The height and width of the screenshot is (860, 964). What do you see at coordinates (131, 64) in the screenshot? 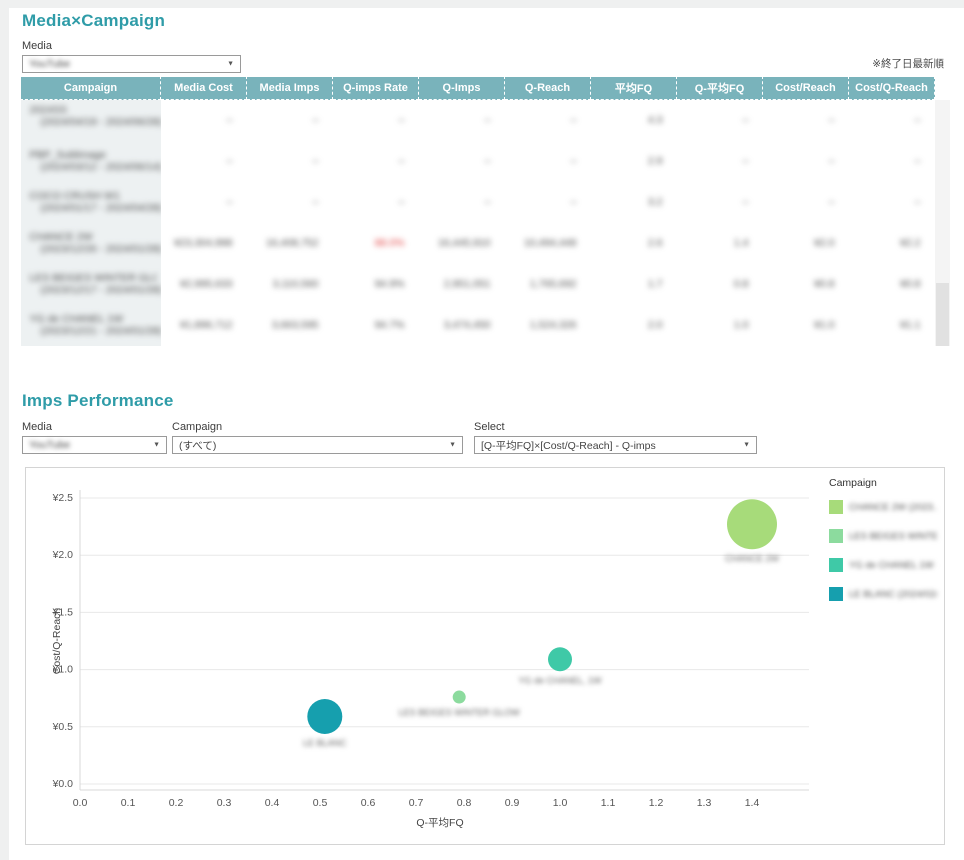
I see `media-filter-dropdown: YouTube ▼` at bounding box center [131, 64].